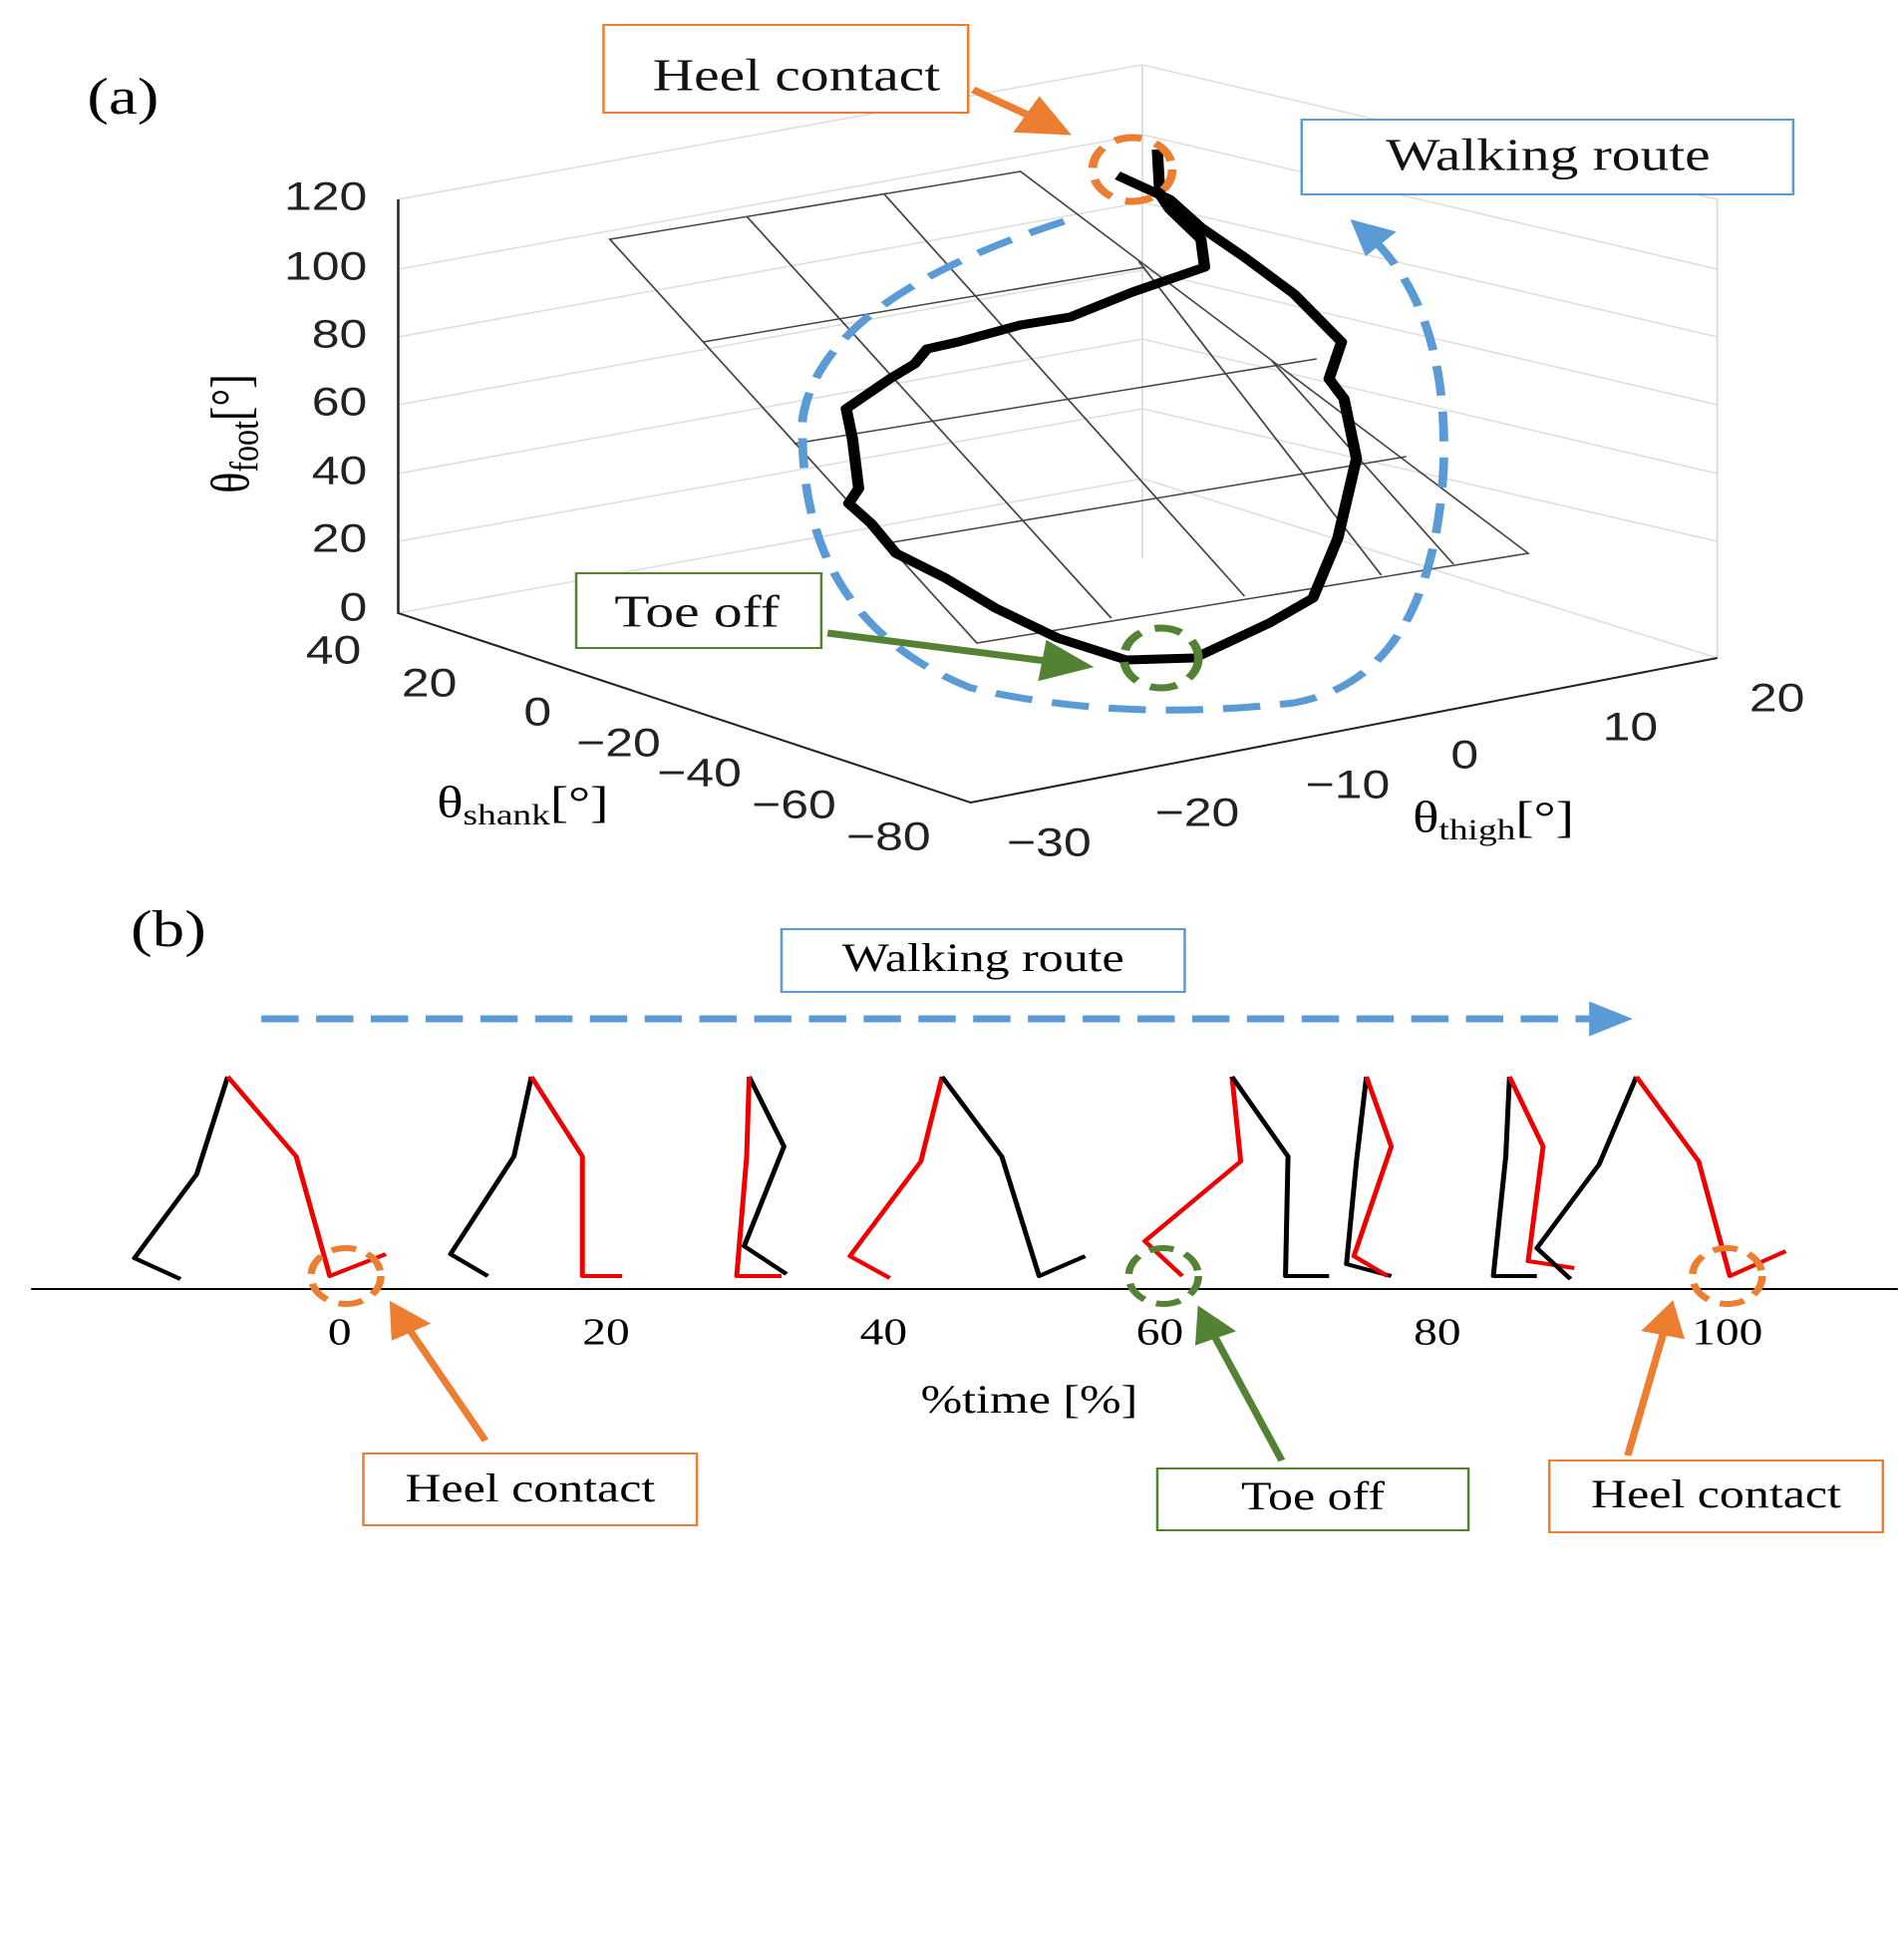 The height and width of the screenshot is (1942, 1904). I want to click on tick-label: −30, so click(1049, 841).